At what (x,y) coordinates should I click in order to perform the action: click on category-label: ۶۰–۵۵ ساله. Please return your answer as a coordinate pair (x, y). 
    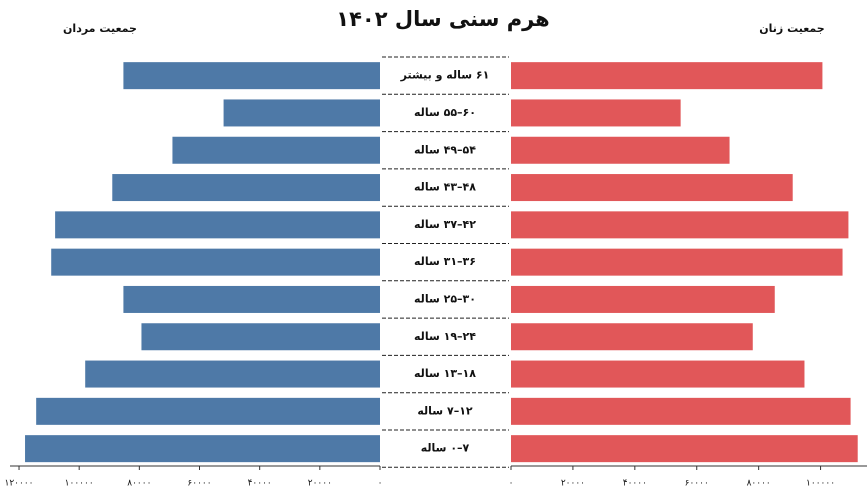
    Looking at the image, I should click on (445, 112).